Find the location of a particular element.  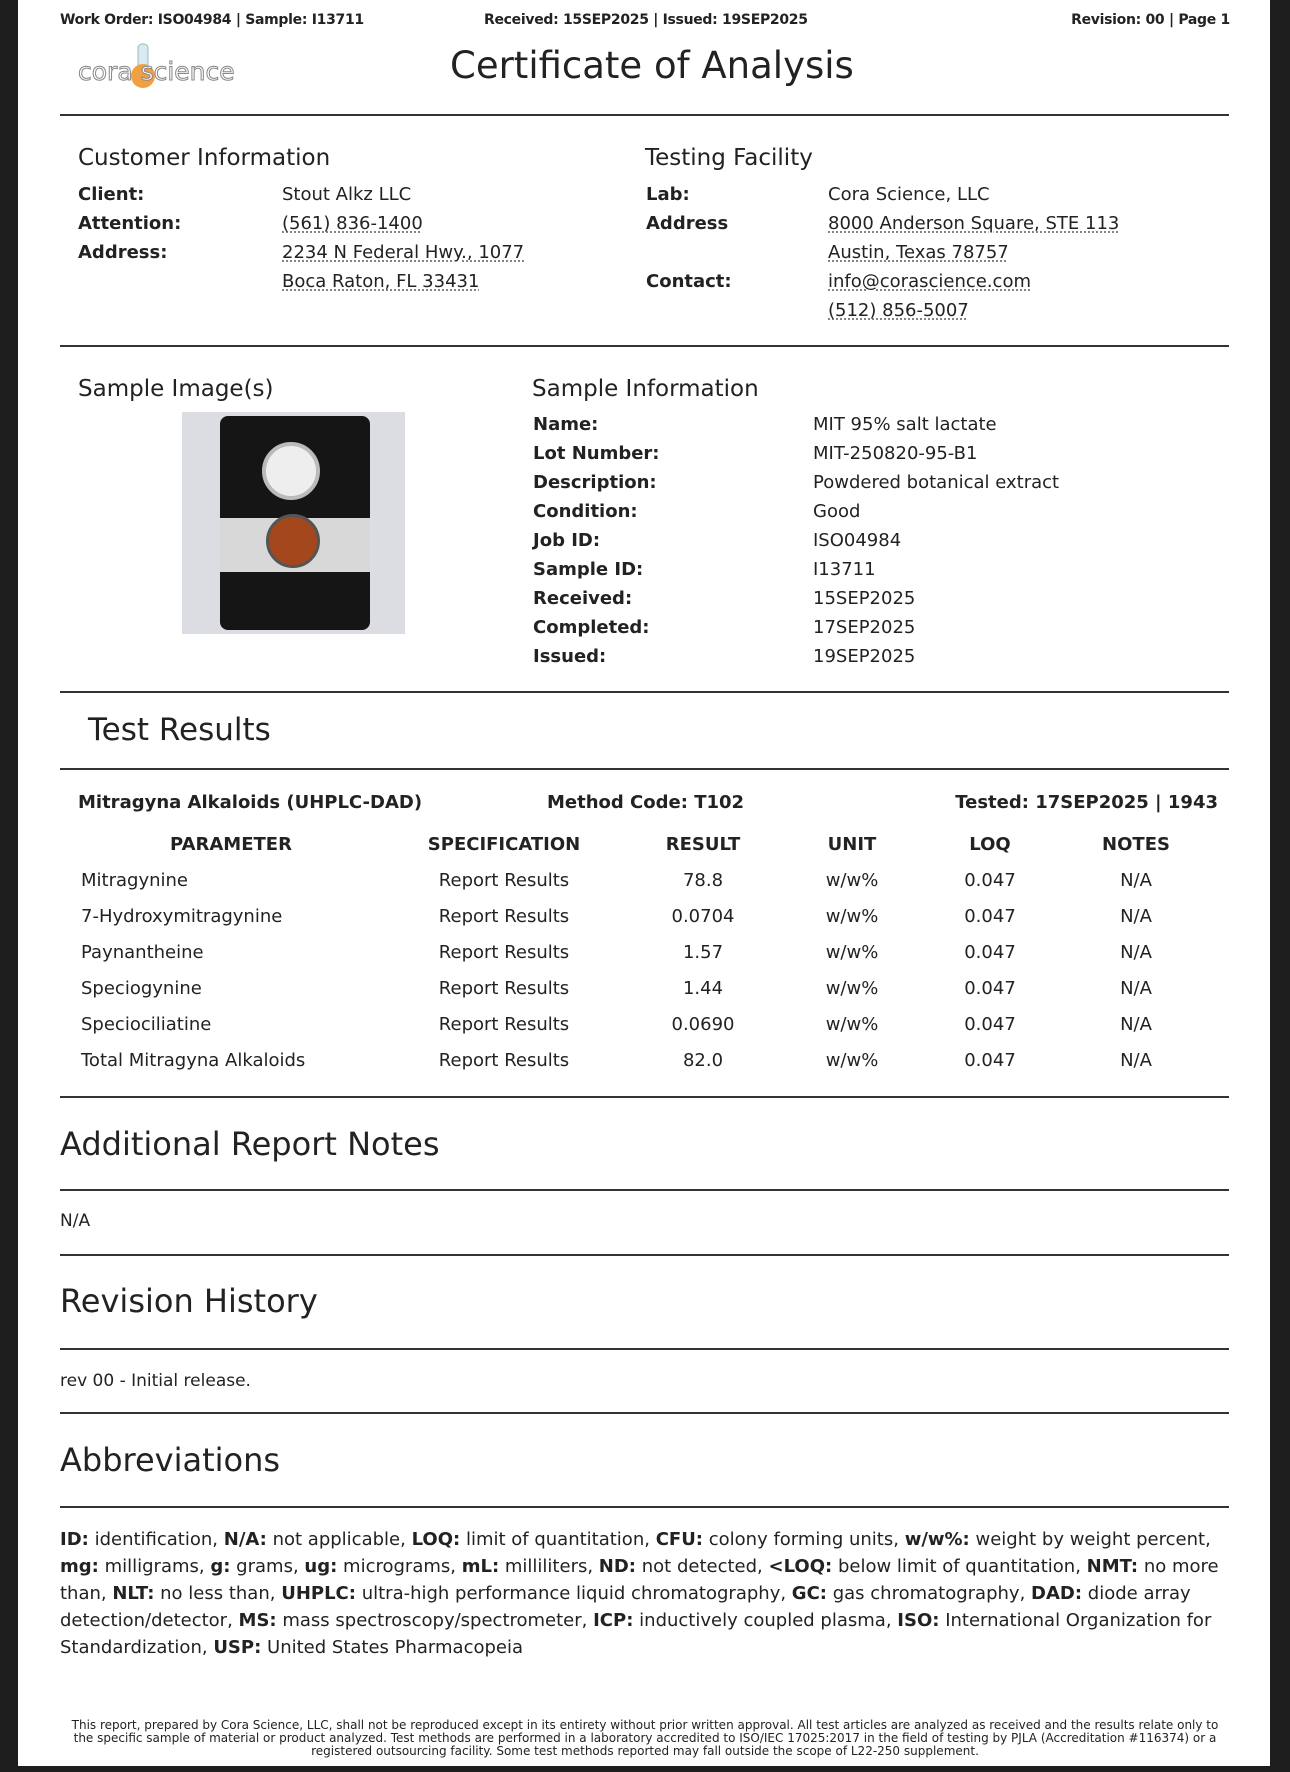

abbreviation-definition: grams is located at coordinates (264, 1566).